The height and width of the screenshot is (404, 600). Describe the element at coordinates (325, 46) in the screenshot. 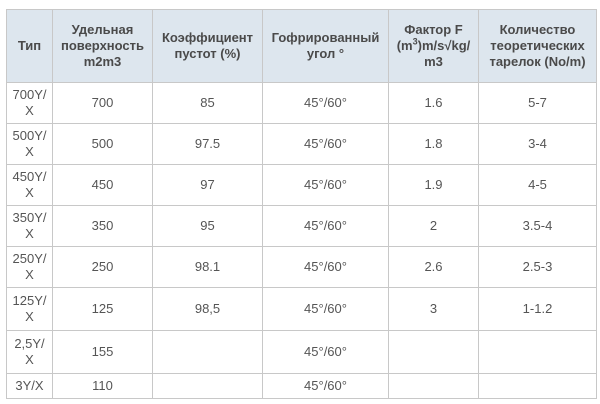

I see `header-angle: Гофрированный угол °` at that location.